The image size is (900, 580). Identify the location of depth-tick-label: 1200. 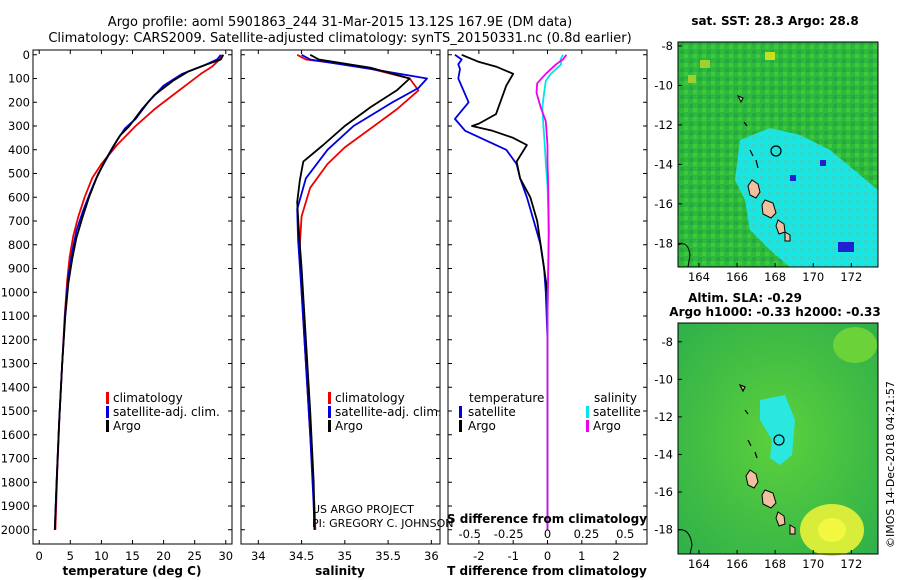
(15, 340).